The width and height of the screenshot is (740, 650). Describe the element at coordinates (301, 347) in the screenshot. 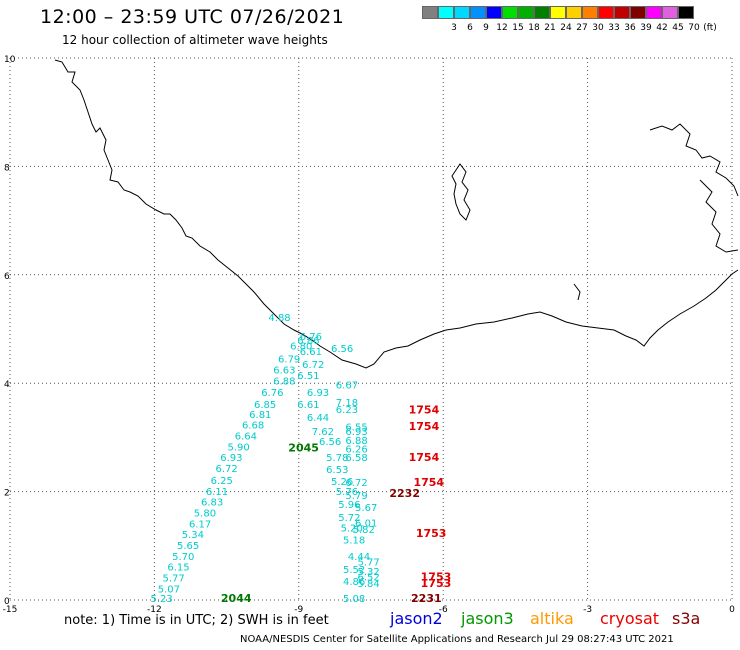

I see `wave-height-value: 6.80` at that location.